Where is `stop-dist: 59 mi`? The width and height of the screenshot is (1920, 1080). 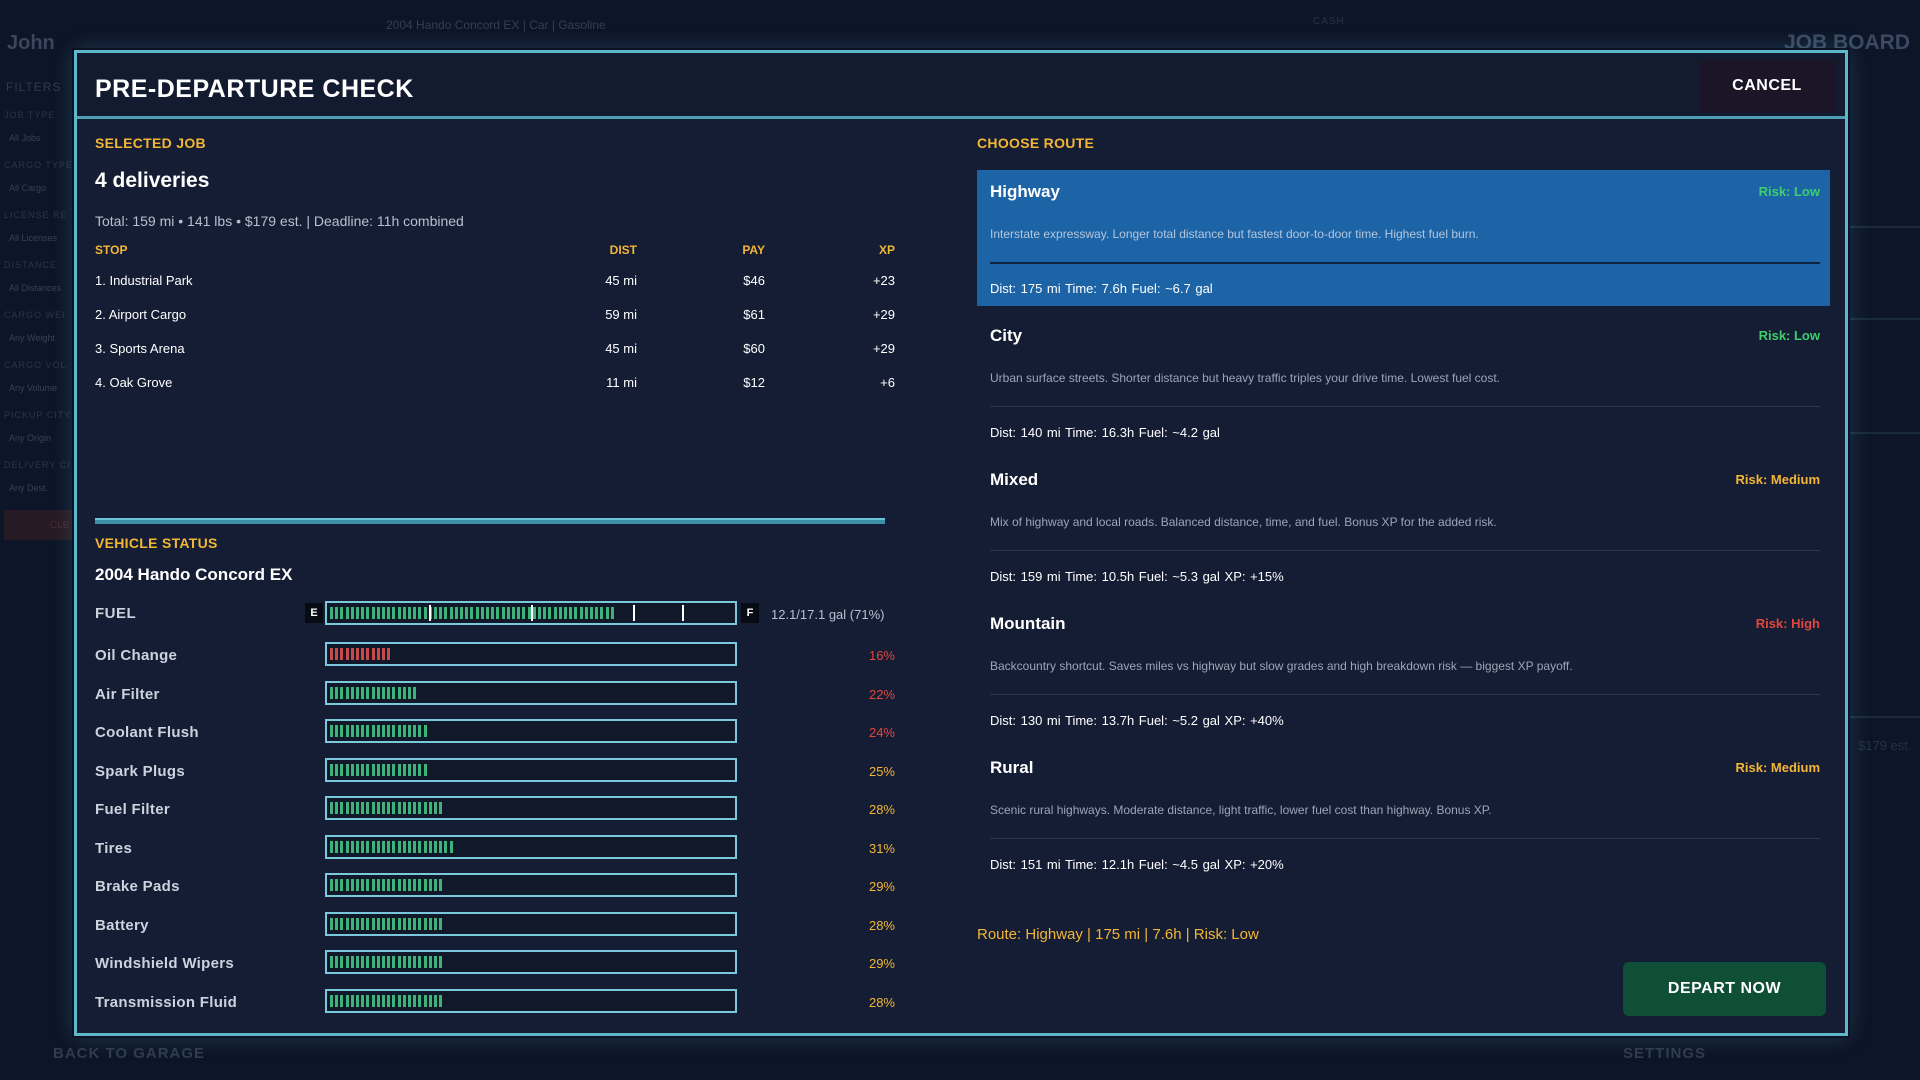
stop-dist: 59 mi is located at coordinates (621, 314).